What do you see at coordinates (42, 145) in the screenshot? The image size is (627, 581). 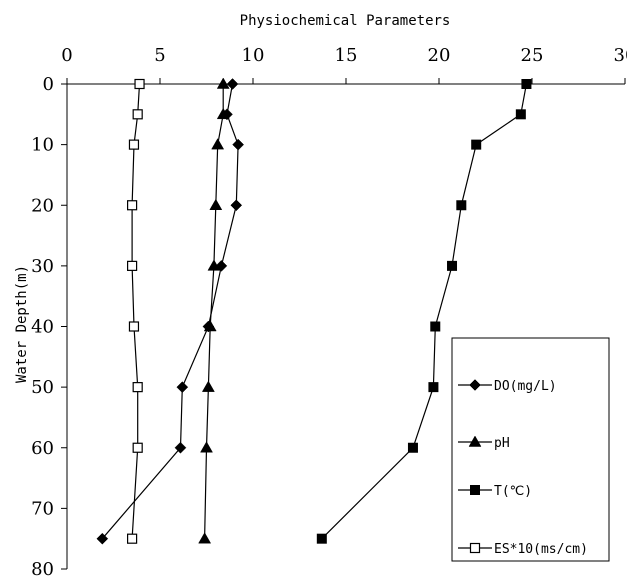 I see `y-tick-label: 10` at bounding box center [42, 145].